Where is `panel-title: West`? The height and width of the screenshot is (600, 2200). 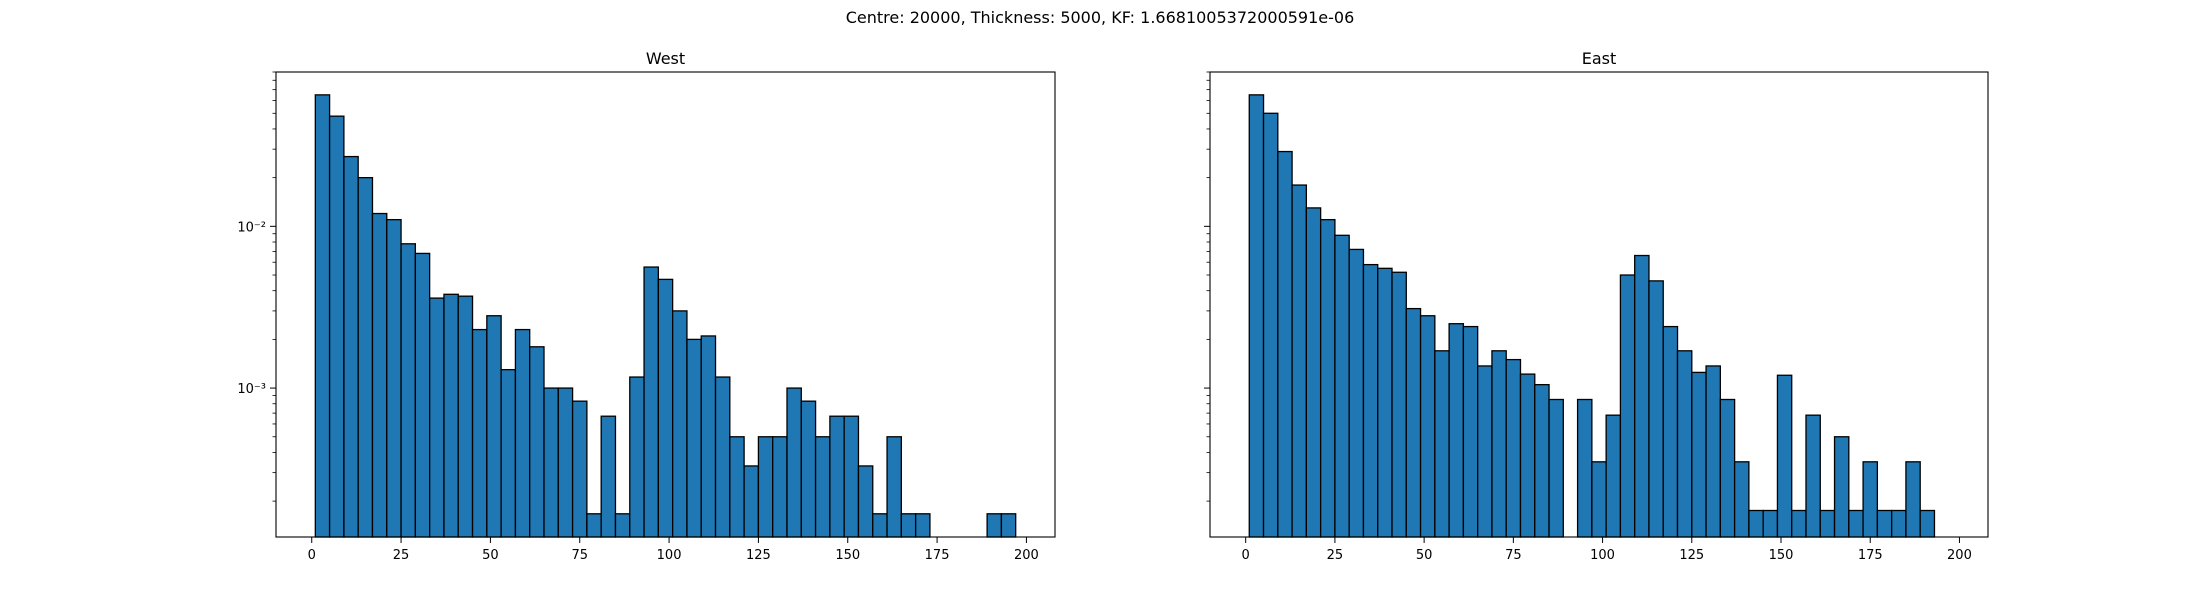 panel-title: West is located at coordinates (665, 58).